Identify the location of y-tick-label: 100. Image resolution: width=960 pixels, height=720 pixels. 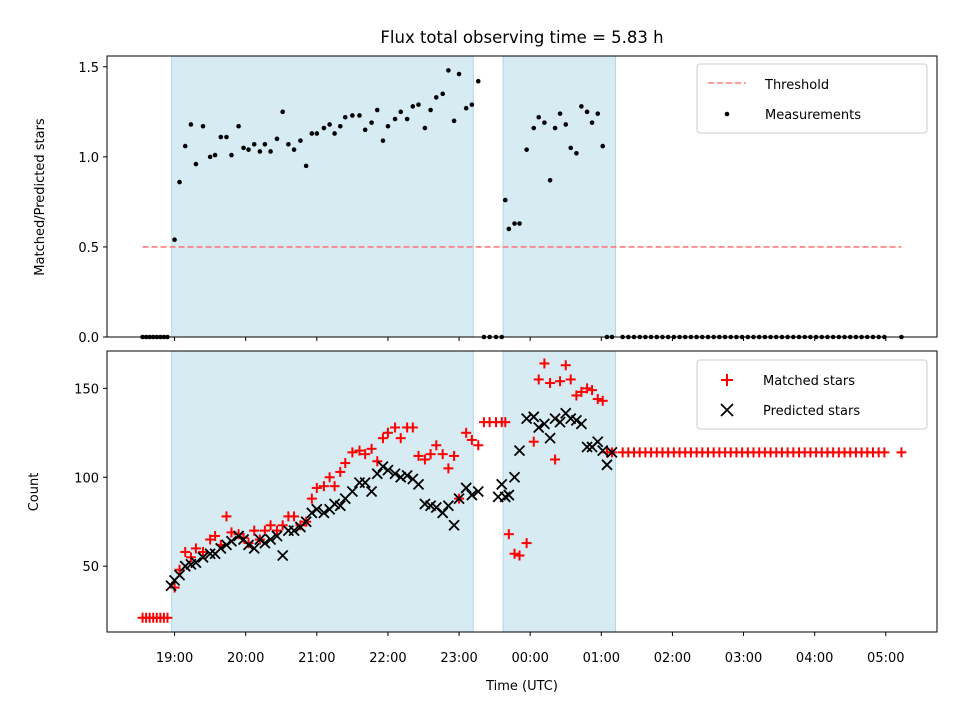
(86, 478).